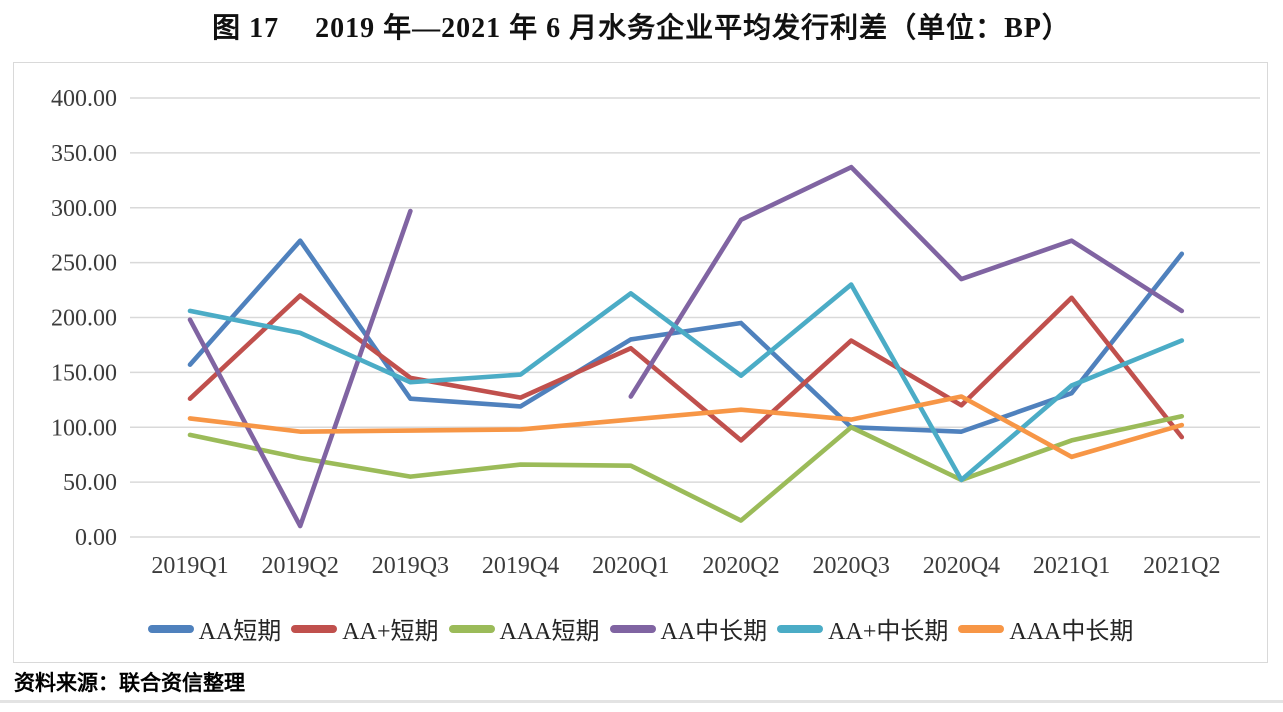 The image size is (1283, 712). Describe the element at coordinates (632, 628) in the screenshot. I see `legend-swatch-aa-mid-long-term` at that location.